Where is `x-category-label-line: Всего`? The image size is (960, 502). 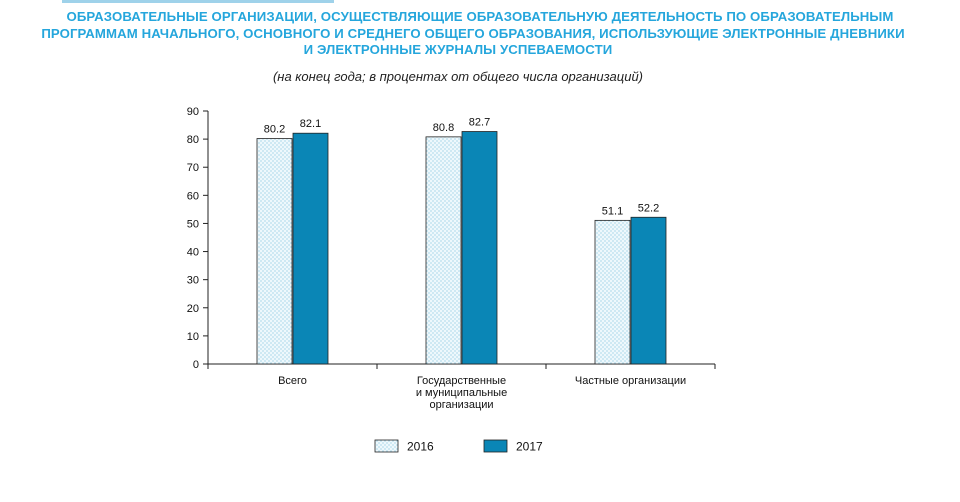 x-category-label-line: Всего is located at coordinates (292, 381).